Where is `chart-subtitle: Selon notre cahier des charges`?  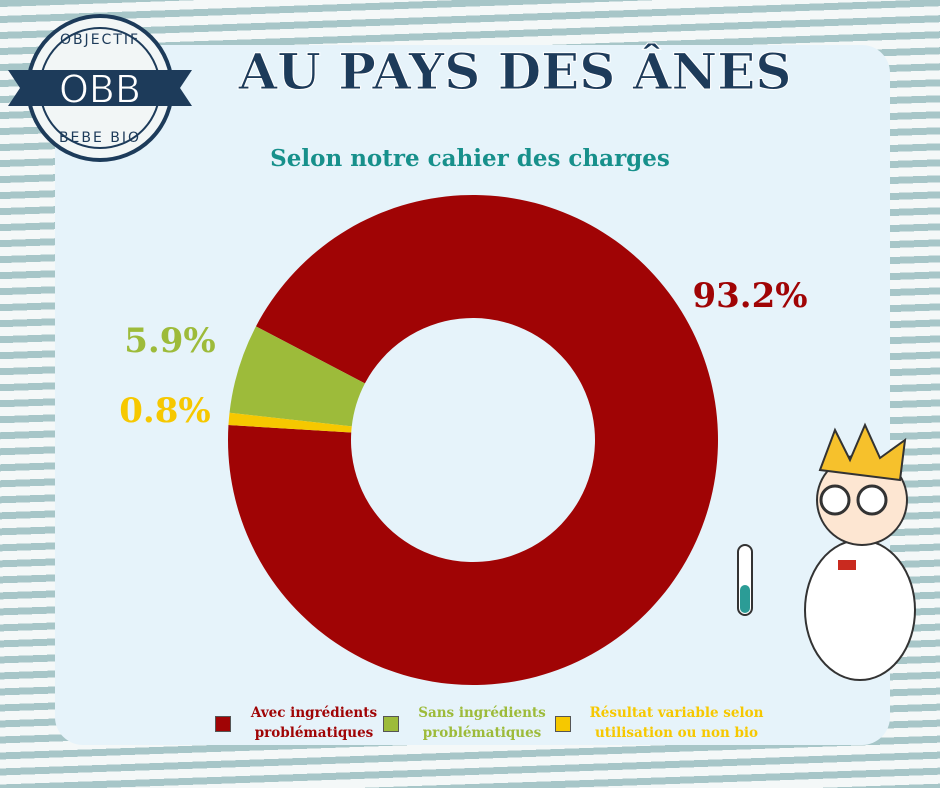
chart-subtitle: Selon notre cahier des charges is located at coordinates (470, 158).